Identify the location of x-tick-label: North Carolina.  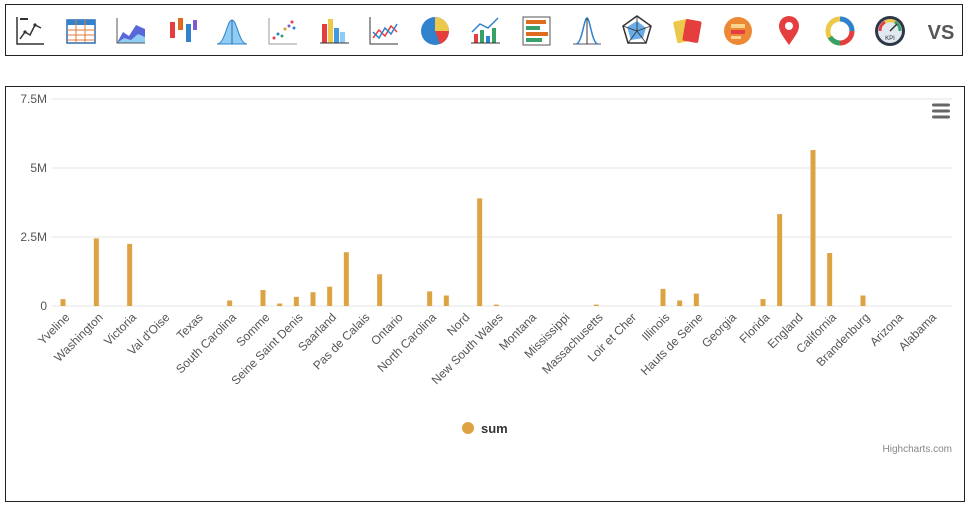
(407, 342).